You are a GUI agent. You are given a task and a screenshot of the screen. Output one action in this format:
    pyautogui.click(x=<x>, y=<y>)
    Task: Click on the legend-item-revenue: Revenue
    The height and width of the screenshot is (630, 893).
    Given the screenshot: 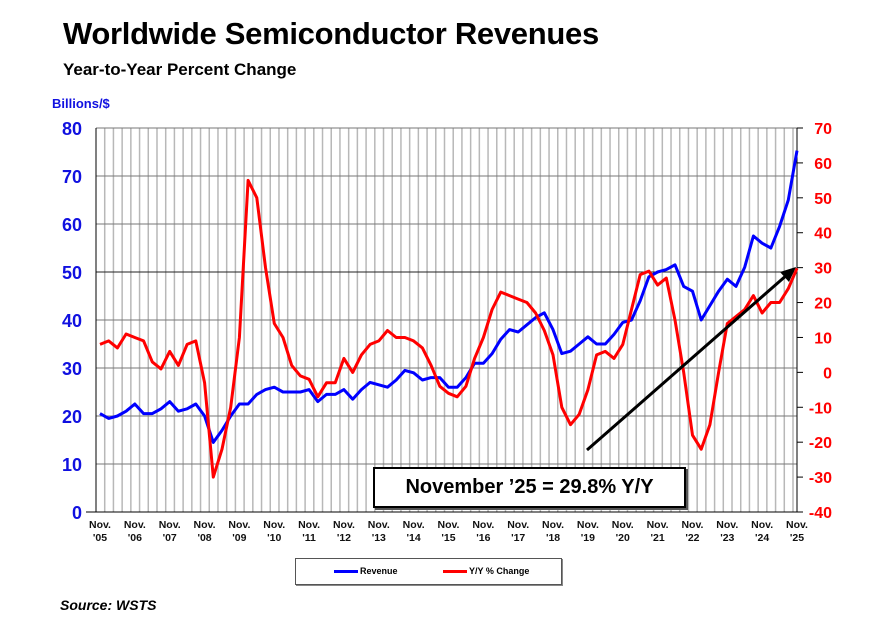 What is the action you would take?
    pyautogui.click(x=366, y=571)
    